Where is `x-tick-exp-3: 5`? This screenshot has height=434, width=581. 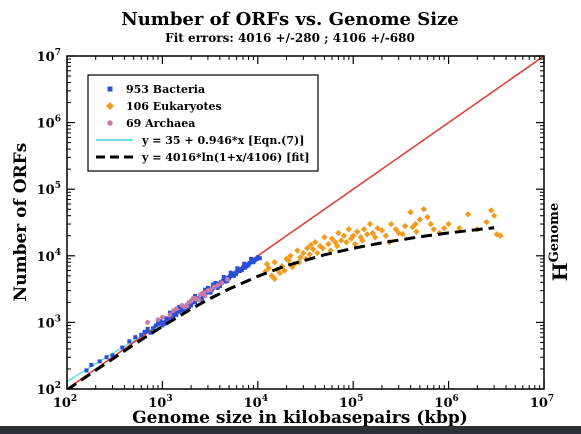
x-tick-exp-3: 5 is located at coordinates (360, 399).